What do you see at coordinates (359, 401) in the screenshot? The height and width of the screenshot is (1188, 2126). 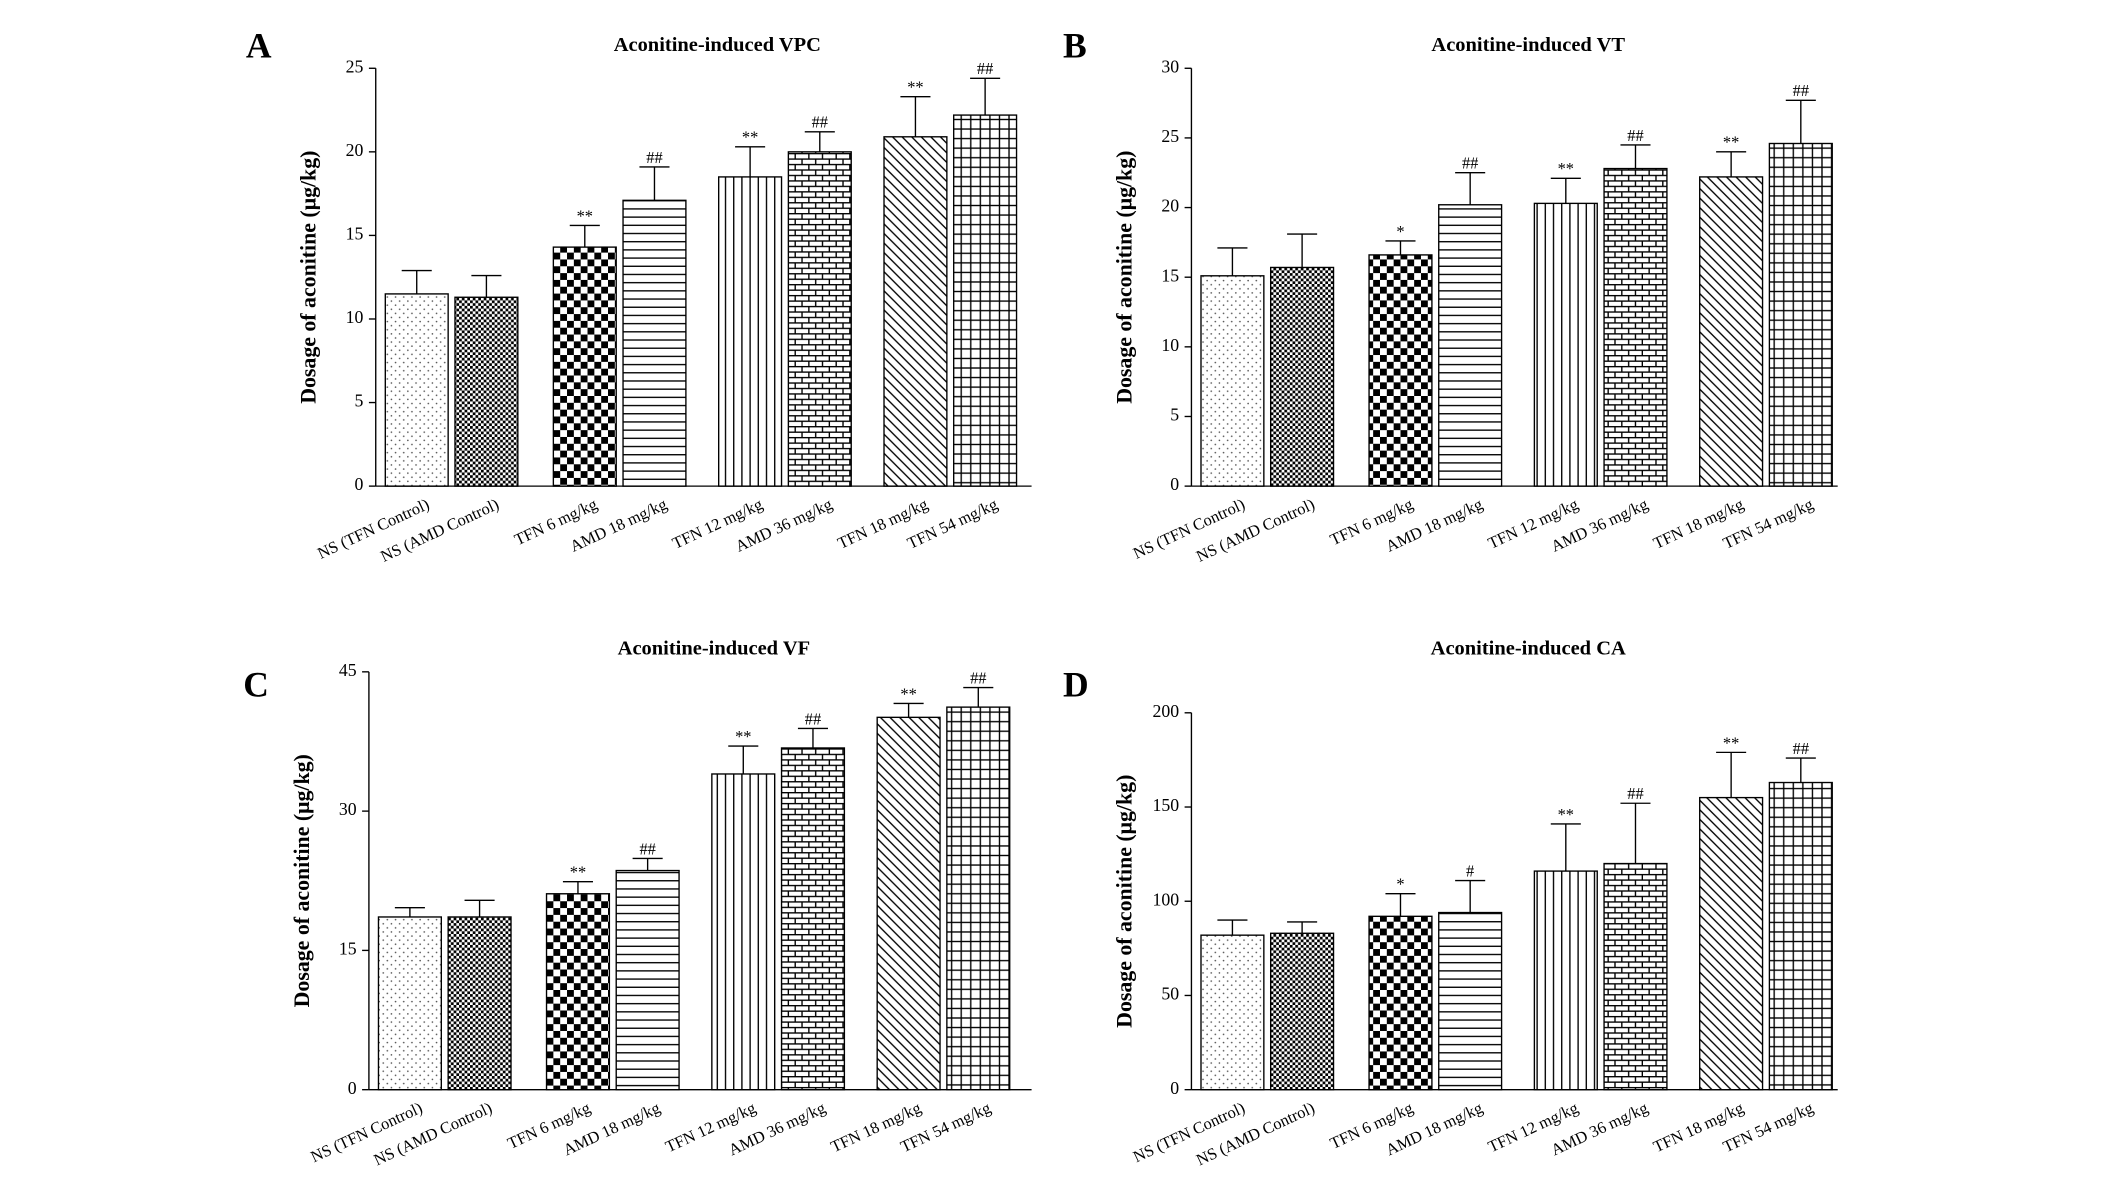 I see `y-tick-label: 5` at bounding box center [359, 401].